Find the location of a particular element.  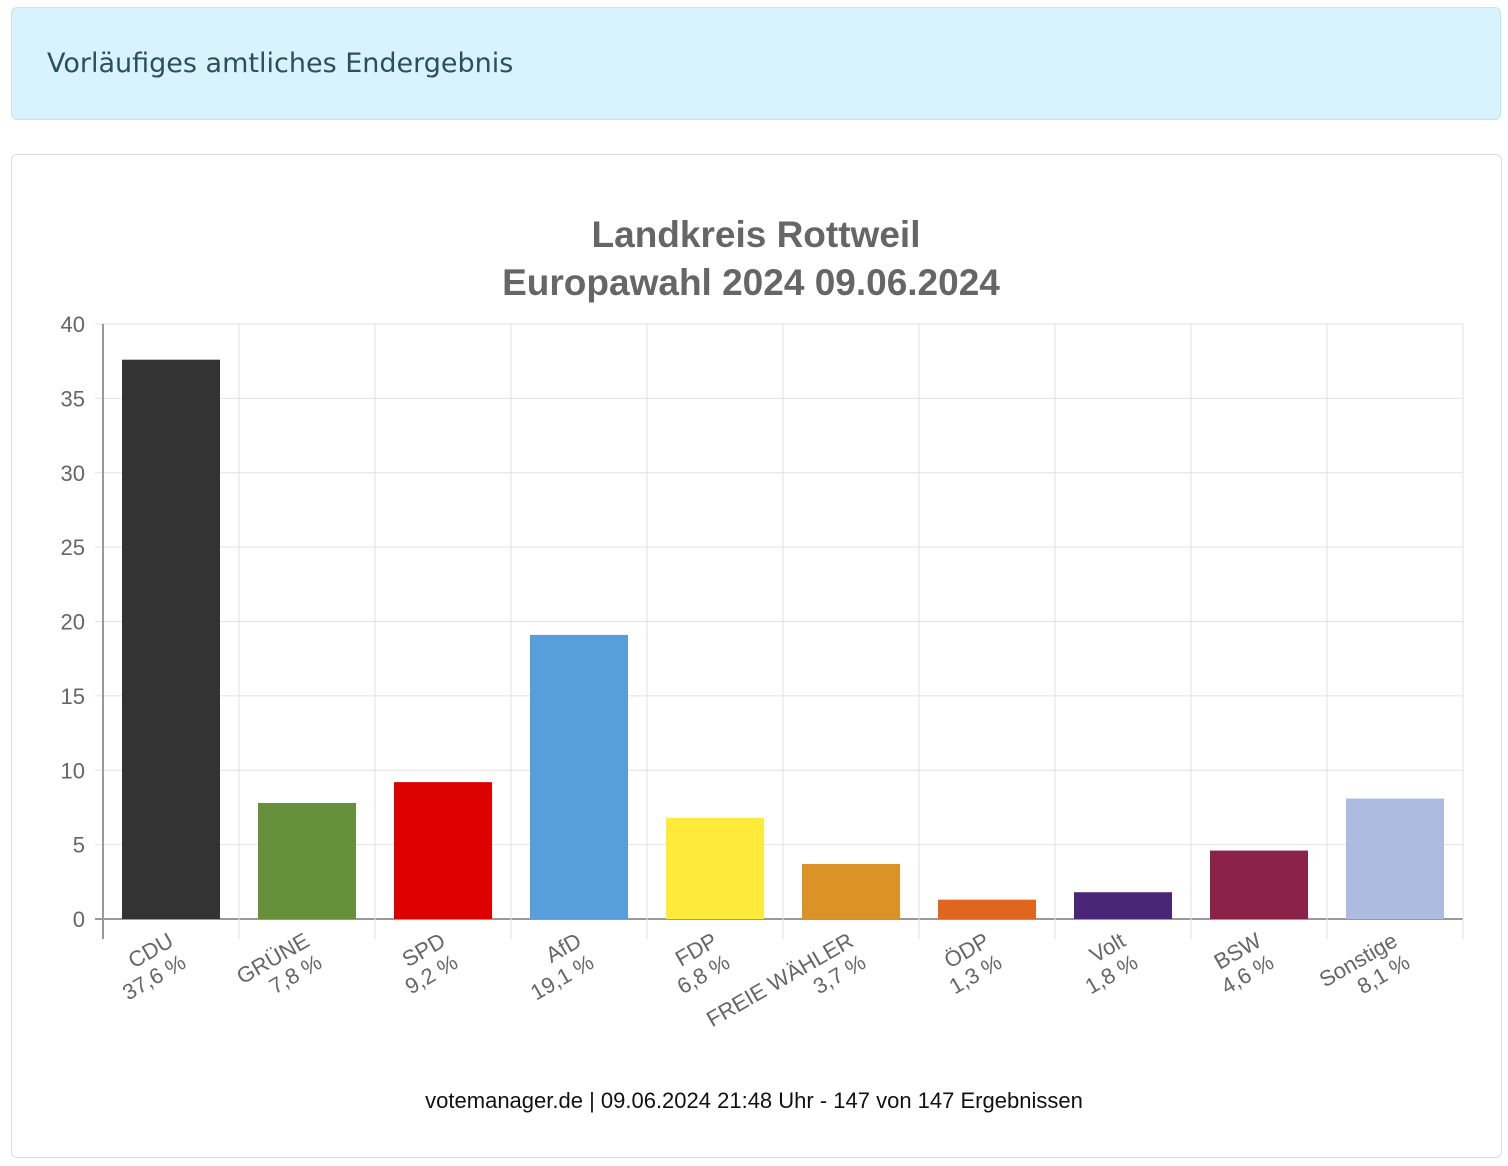

y-tick-label: 40 is located at coordinates (73, 324).